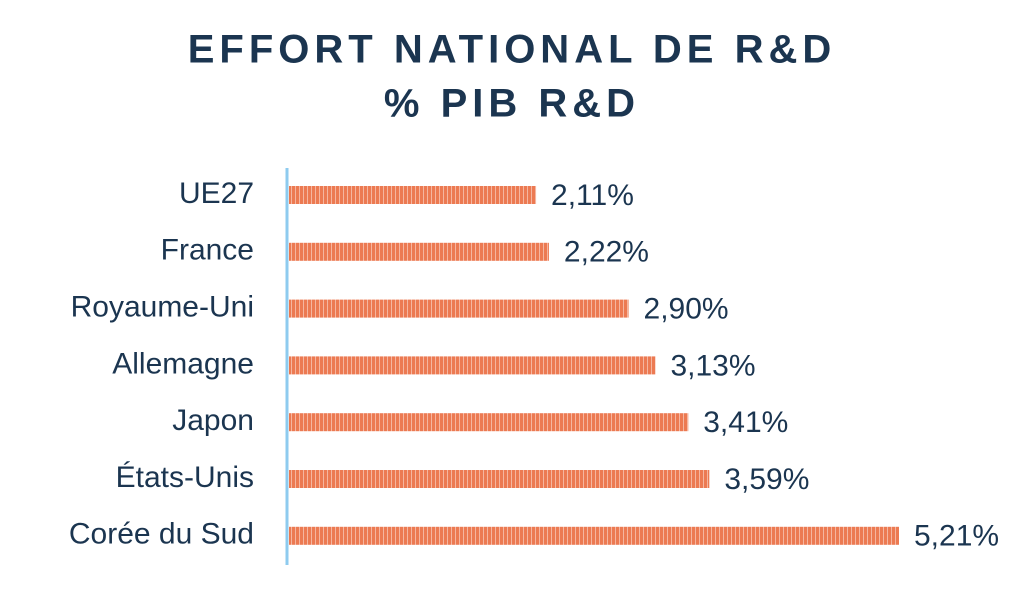 The height and width of the screenshot is (595, 1024). What do you see at coordinates (745, 422) in the screenshot?
I see `value-label: 3,41%` at bounding box center [745, 422].